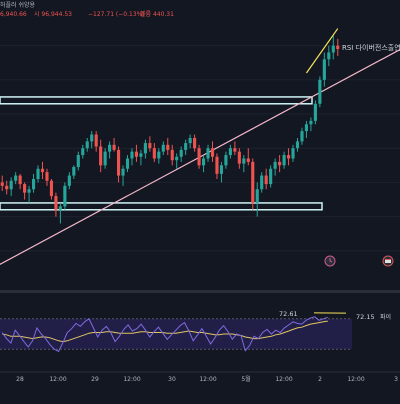 This screenshot has height=404, width=400. I want to click on rsi-pane: 72.61 72.15 파이, so click(195, 331).